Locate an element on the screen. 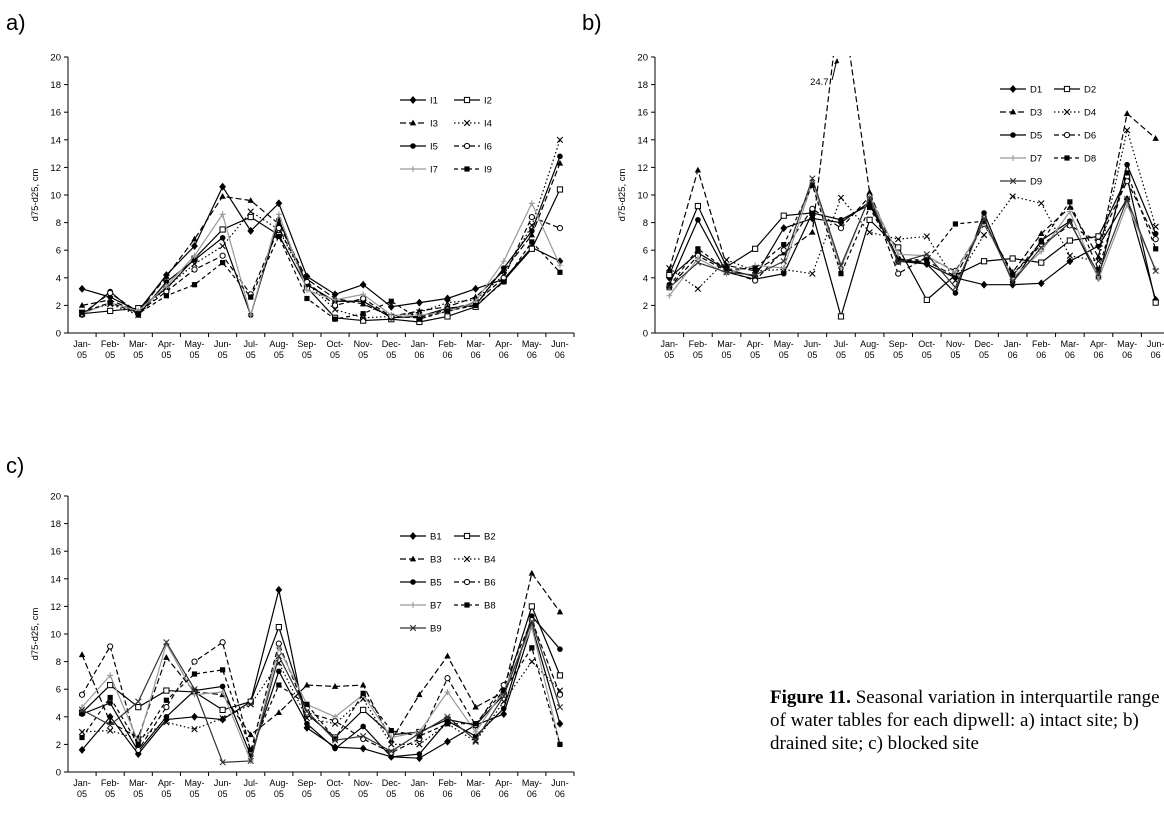 This screenshot has width=1164, height=832. legend-label: B5 is located at coordinates (436, 583).